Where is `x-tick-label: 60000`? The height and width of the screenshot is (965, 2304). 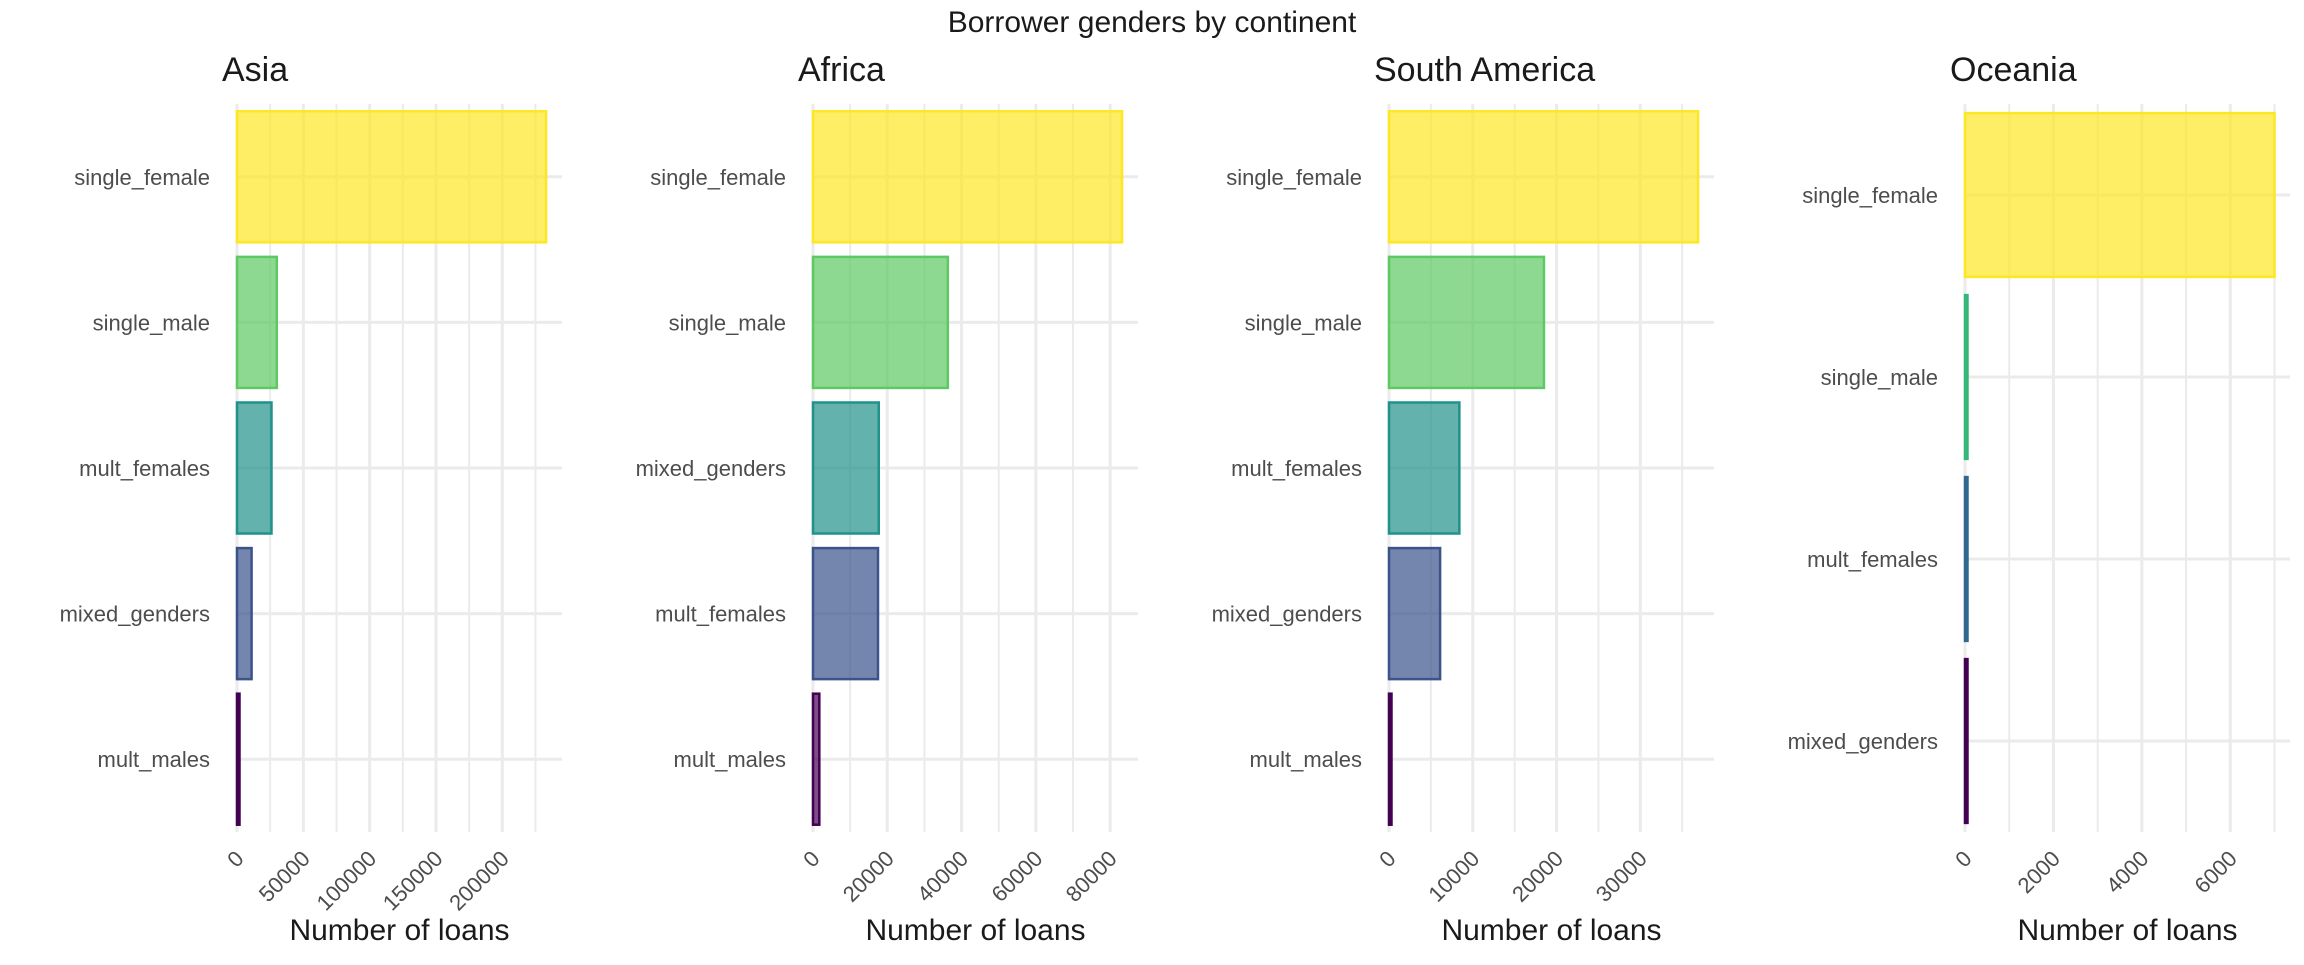 x-tick-label: 60000 is located at coordinates (1016, 876).